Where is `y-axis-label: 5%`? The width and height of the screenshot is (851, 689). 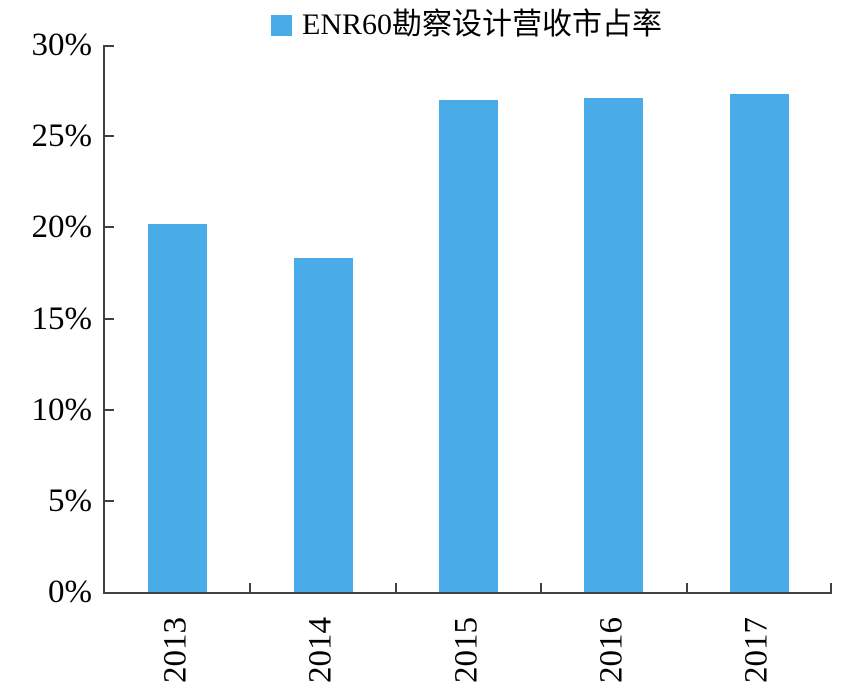
y-axis-label: 5% is located at coordinates (70, 500).